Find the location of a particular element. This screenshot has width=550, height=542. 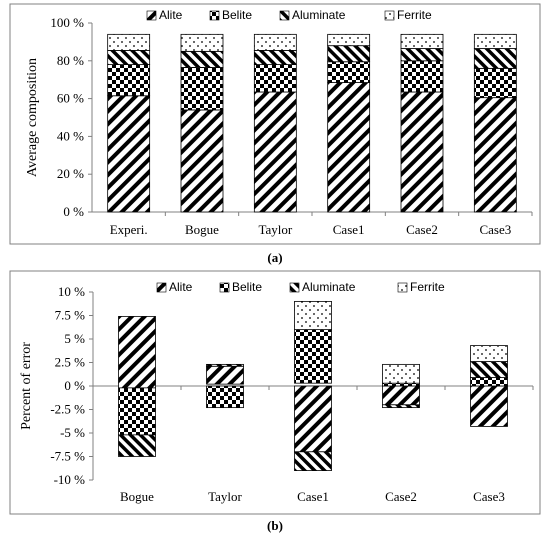

panel-label: (a) is located at coordinates (274, 257).